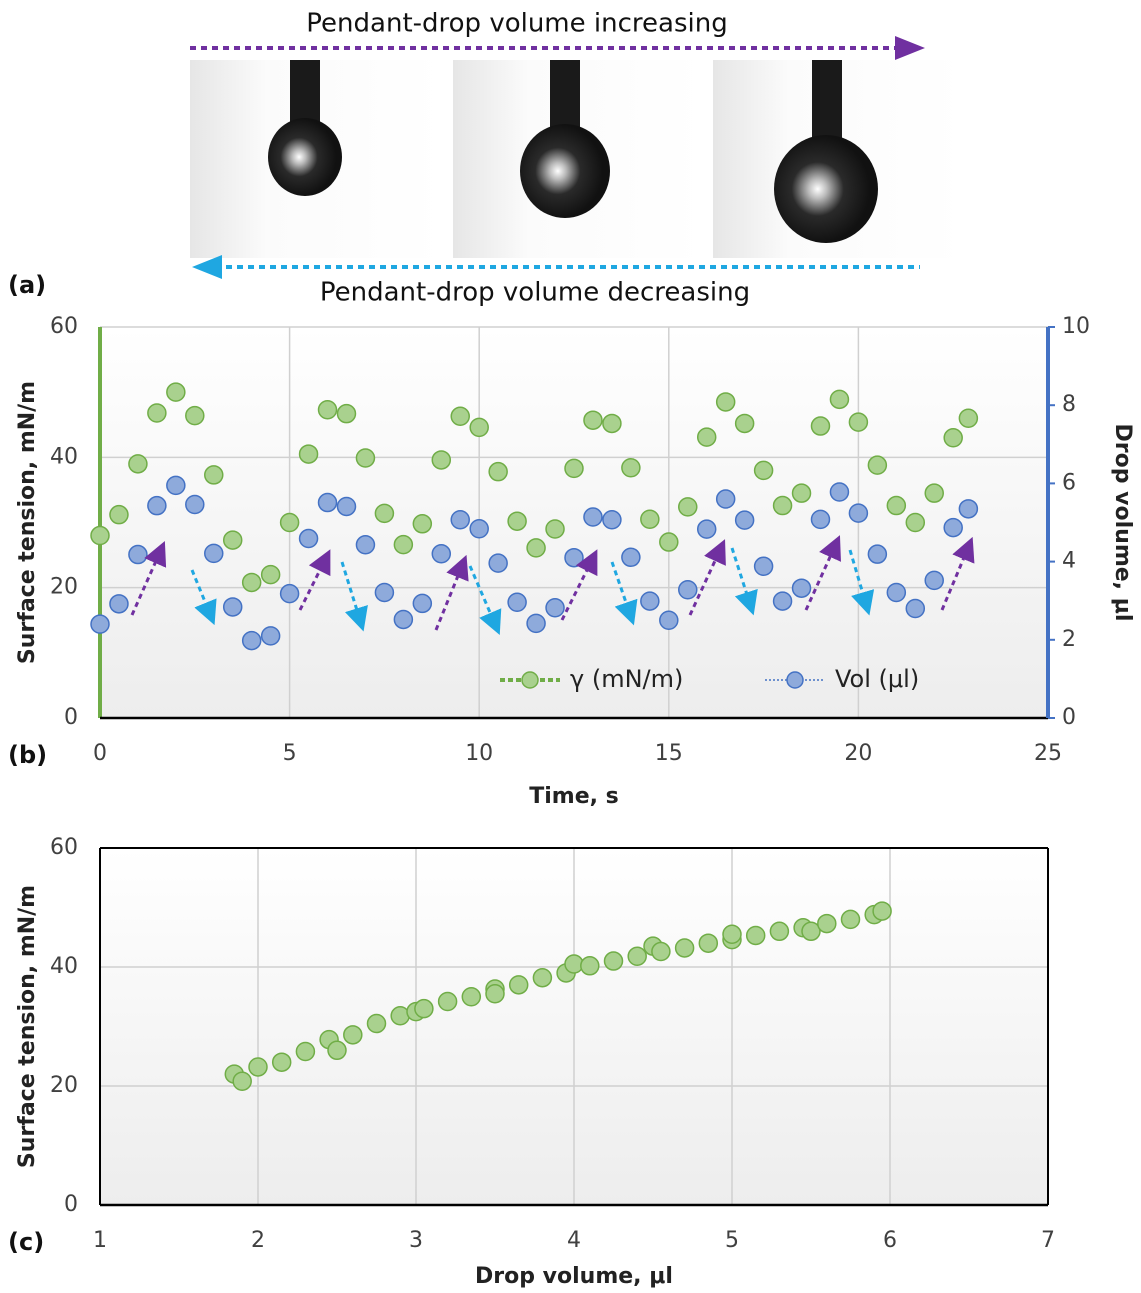 This screenshot has height=1293, width=1141. Describe the element at coordinates (516, 24) in the screenshot. I see `top-text: Pendant-drop volume increasing` at that location.